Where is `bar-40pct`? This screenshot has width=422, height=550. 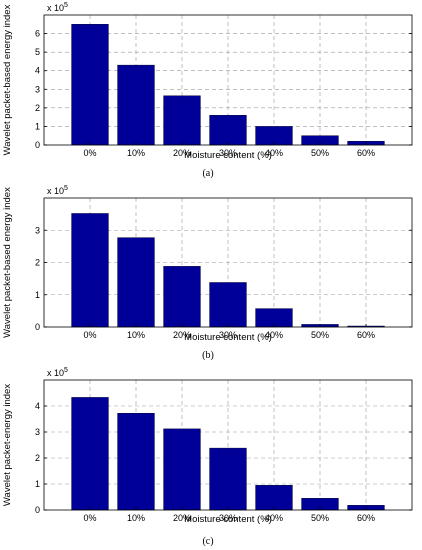 bar-40pct is located at coordinates (274, 498).